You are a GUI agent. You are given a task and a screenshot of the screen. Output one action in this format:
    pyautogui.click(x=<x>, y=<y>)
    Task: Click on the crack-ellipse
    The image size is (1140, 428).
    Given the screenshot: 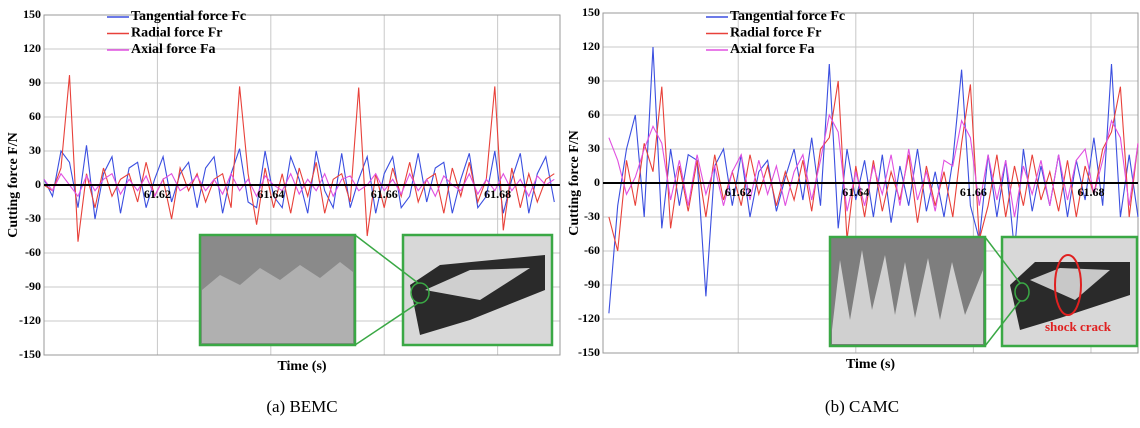 What is the action you would take?
    pyautogui.click(x=1068, y=285)
    